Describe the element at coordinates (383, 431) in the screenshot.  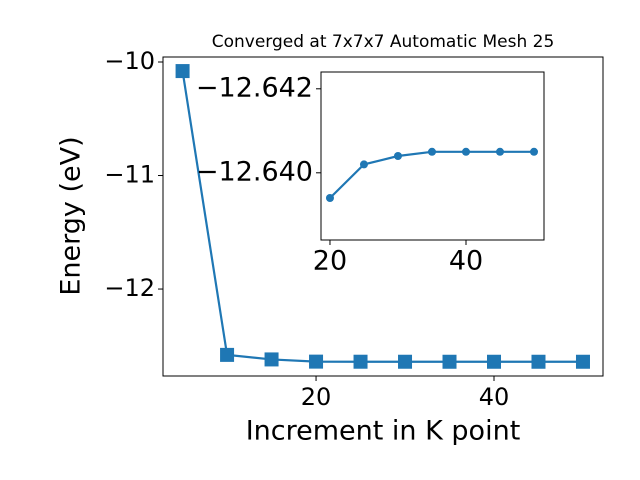
I see `x-axis-label: Increment in K point` at that location.